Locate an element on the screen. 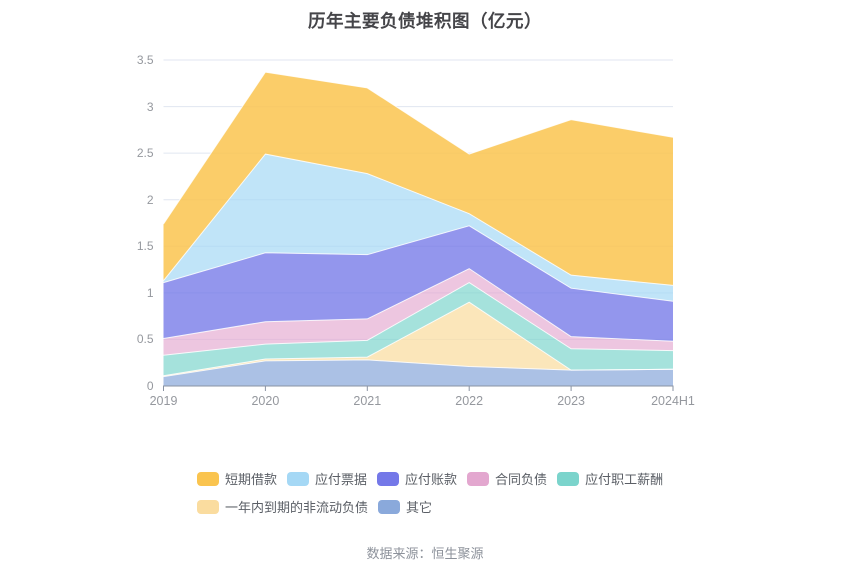  legend-label: 应付票据 is located at coordinates (341, 479).